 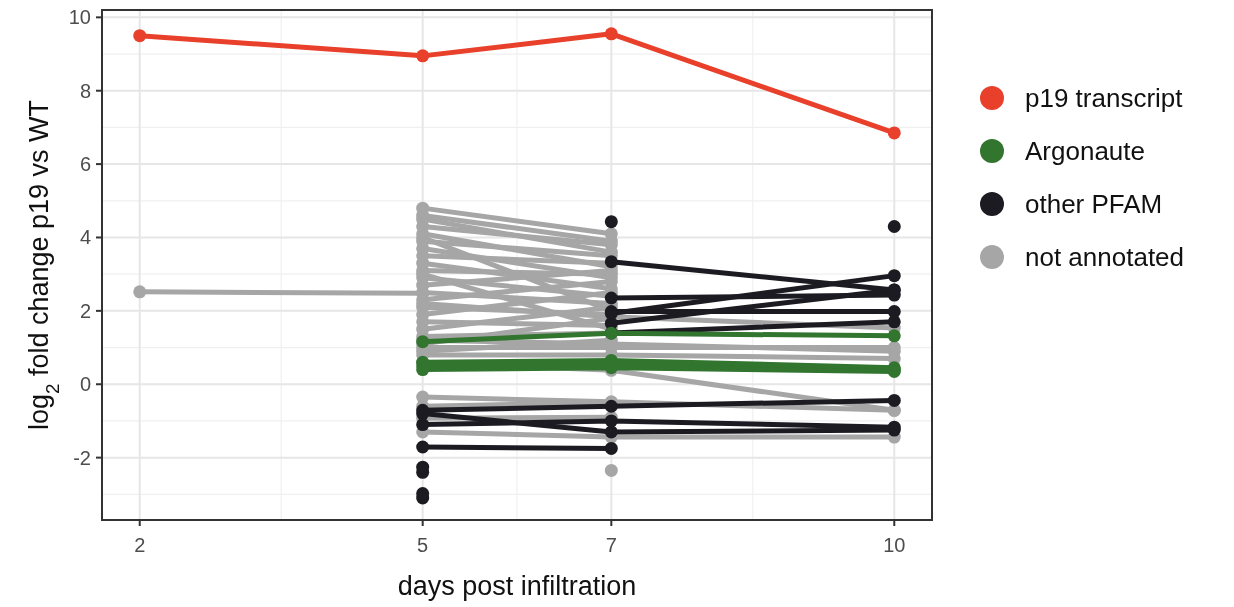 I want to click on legend-label: other PFAM, so click(x=1094, y=204).